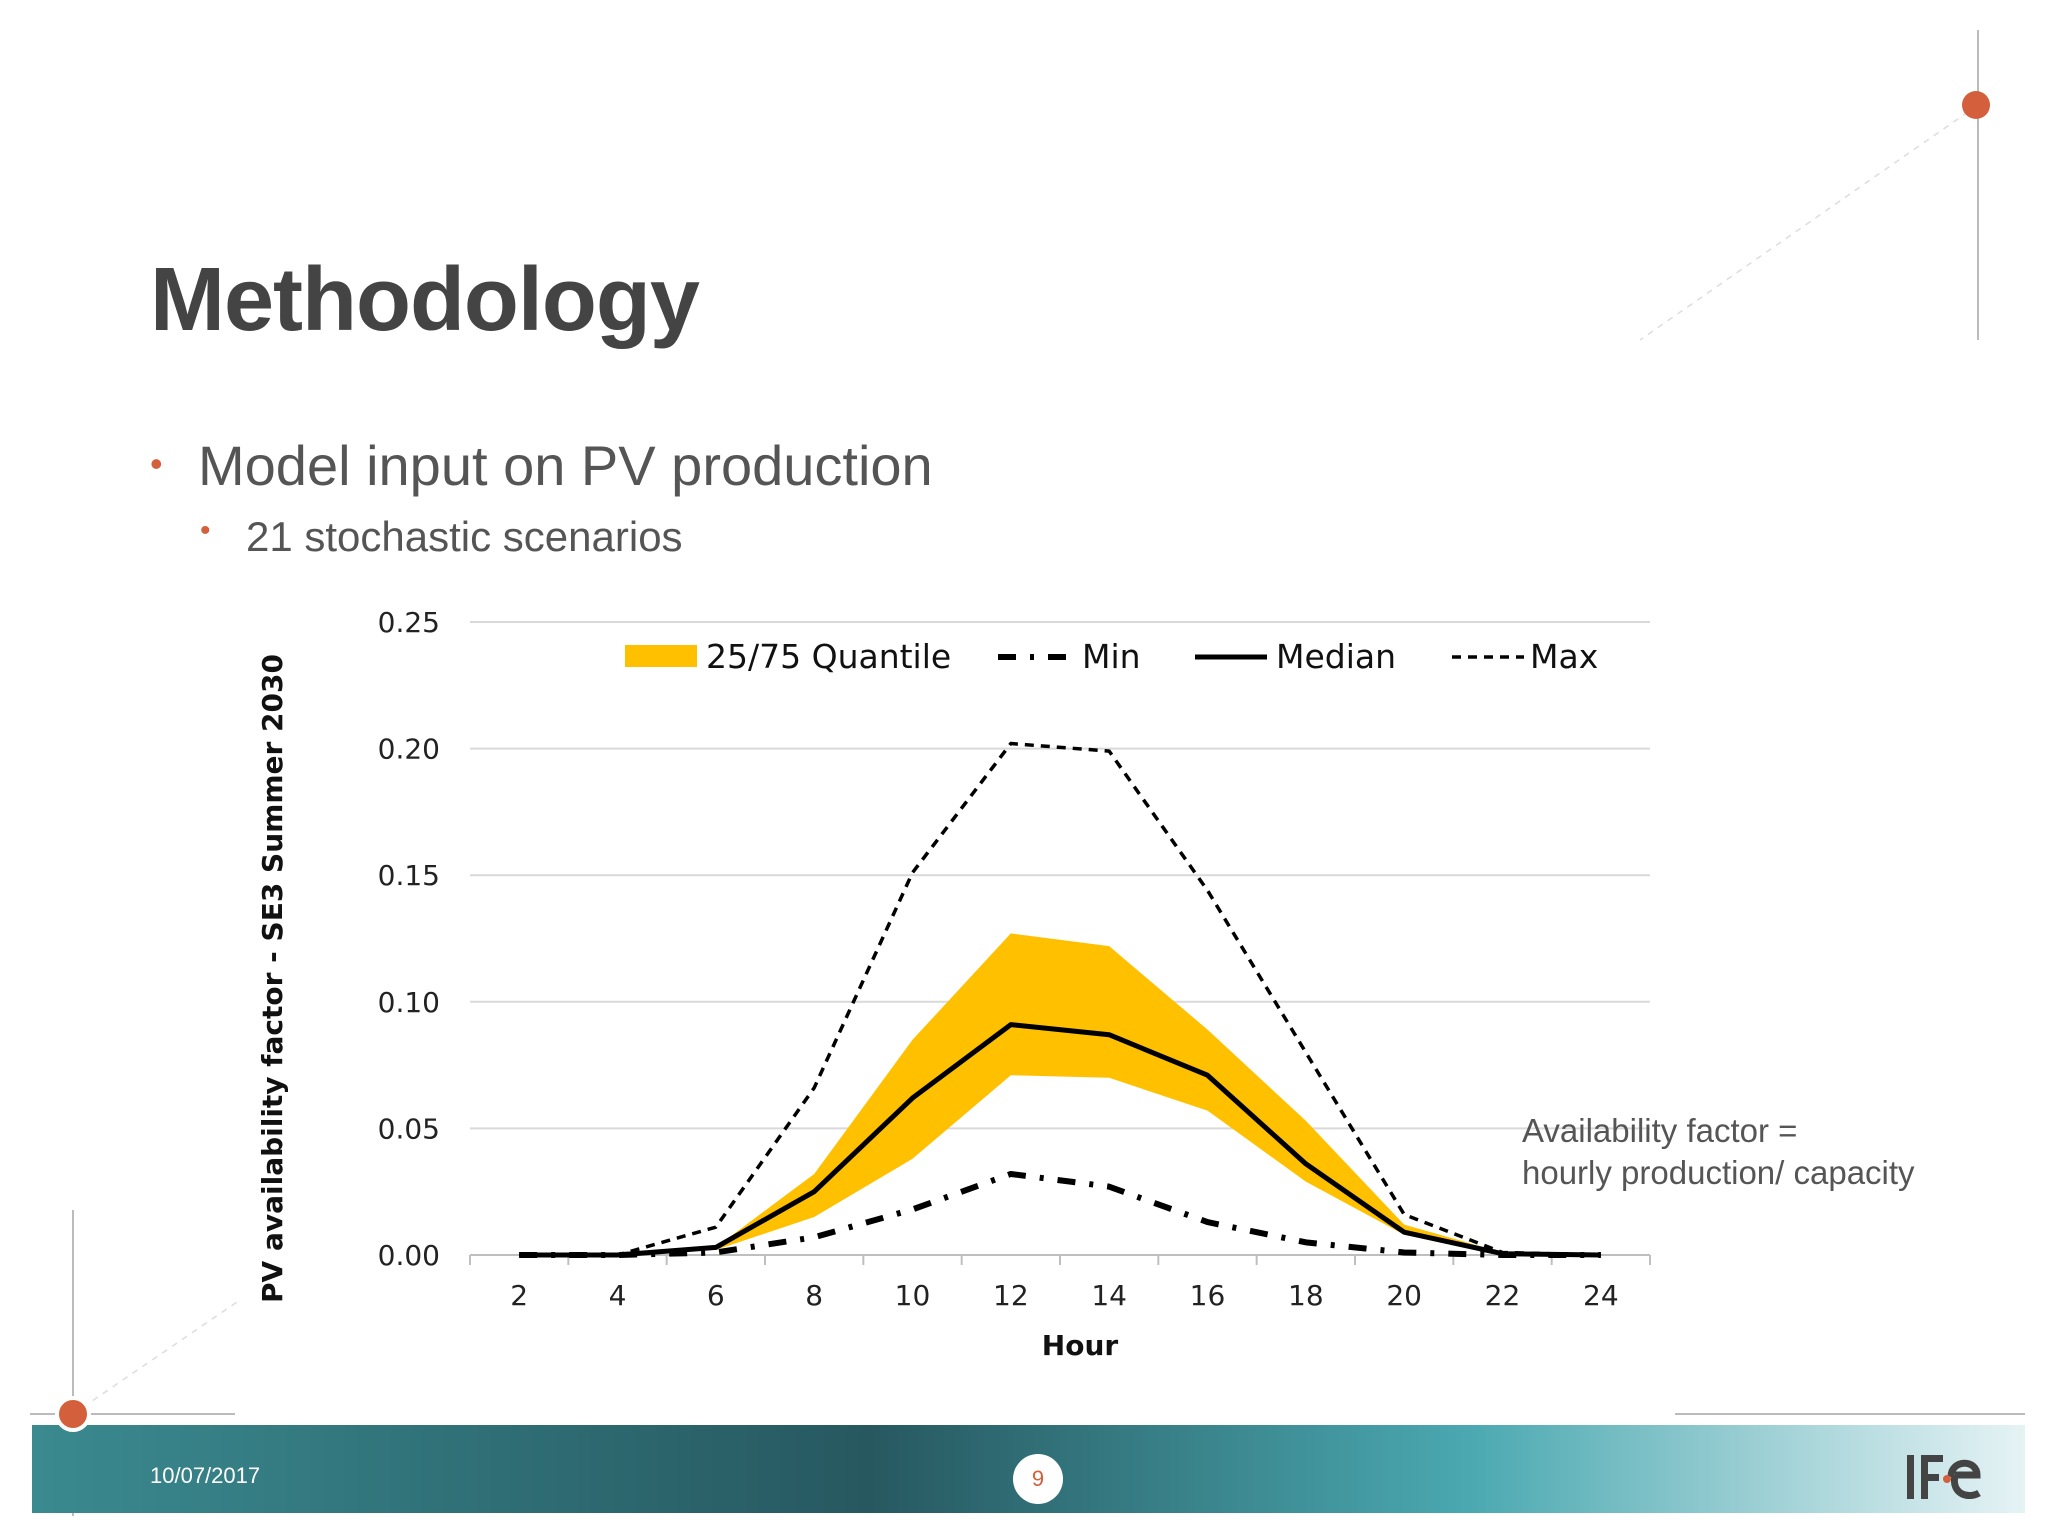  What do you see at coordinates (1564, 656) in the screenshot?
I see `legend-max-label: Max` at bounding box center [1564, 656].